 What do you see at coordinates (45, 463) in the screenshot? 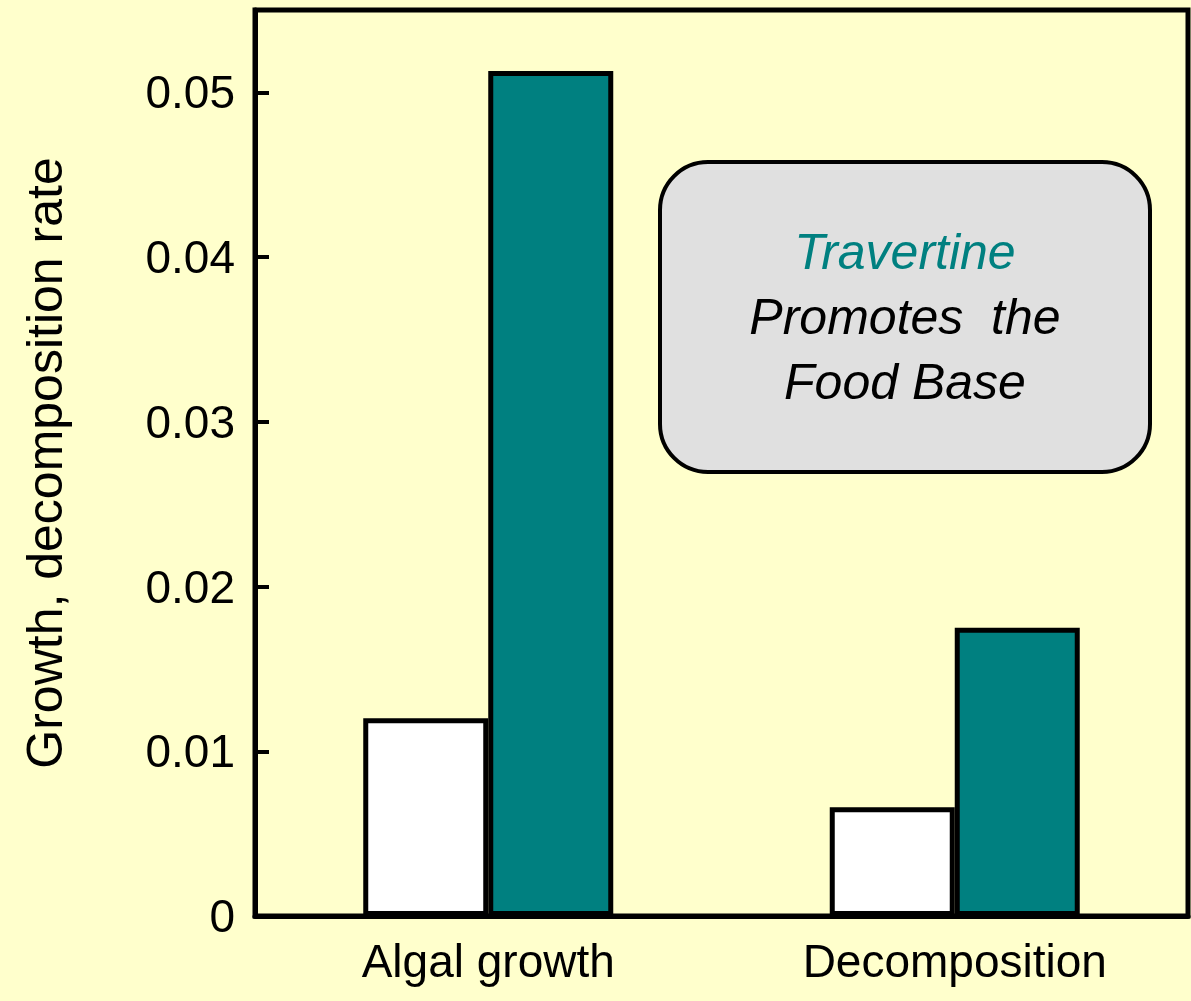
I see `y-axis-title: Growth, decomposition rate` at bounding box center [45, 463].